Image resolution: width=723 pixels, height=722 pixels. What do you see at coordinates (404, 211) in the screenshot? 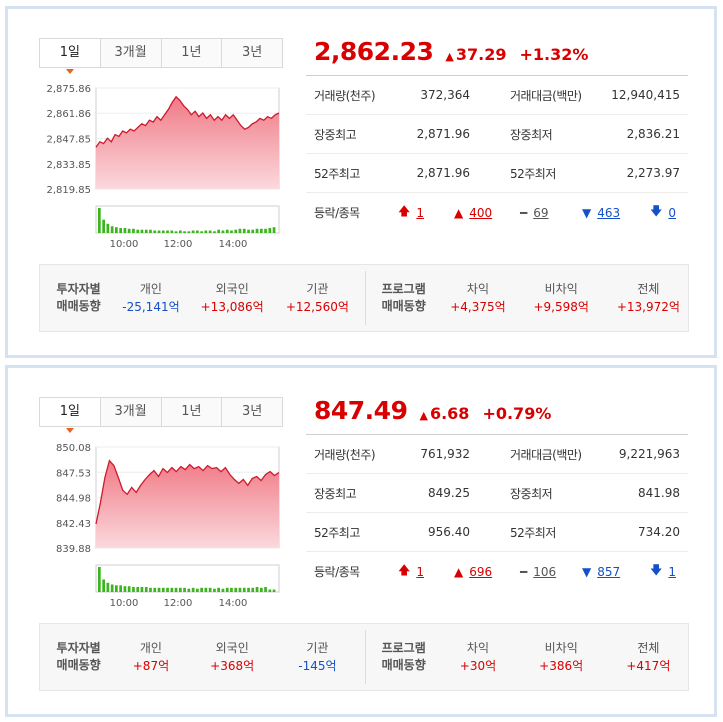
I see `arrow-up-icon: 🡅` at bounding box center [404, 211].